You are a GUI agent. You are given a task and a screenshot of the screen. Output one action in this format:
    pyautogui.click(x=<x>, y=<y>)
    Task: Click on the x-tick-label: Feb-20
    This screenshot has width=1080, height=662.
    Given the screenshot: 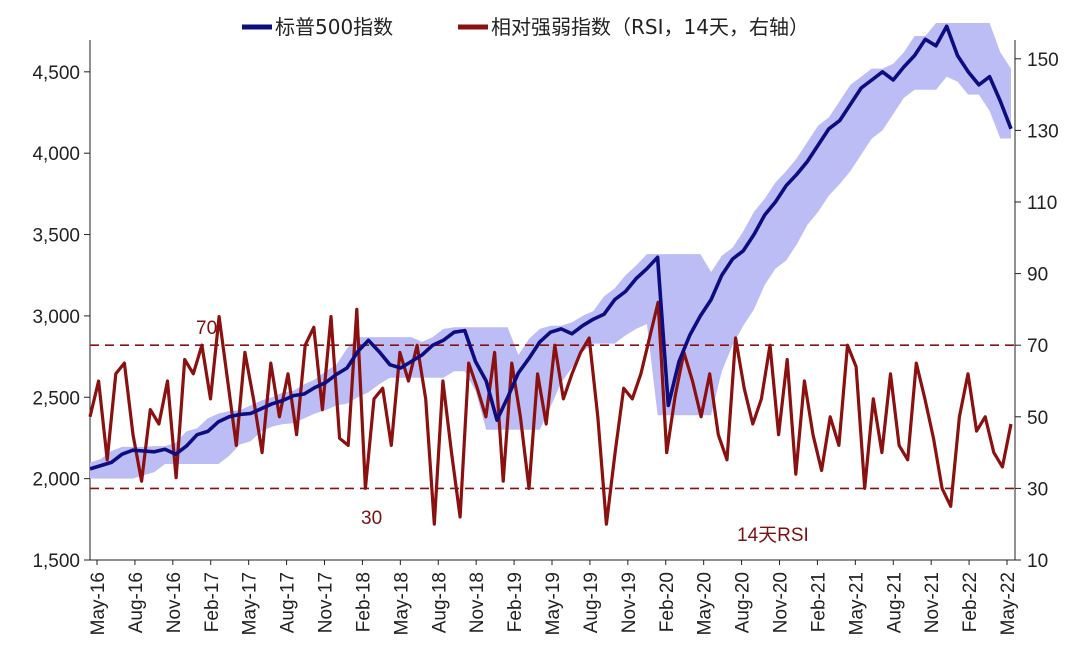 What is the action you would take?
    pyautogui.click(x=667, y=602)
    